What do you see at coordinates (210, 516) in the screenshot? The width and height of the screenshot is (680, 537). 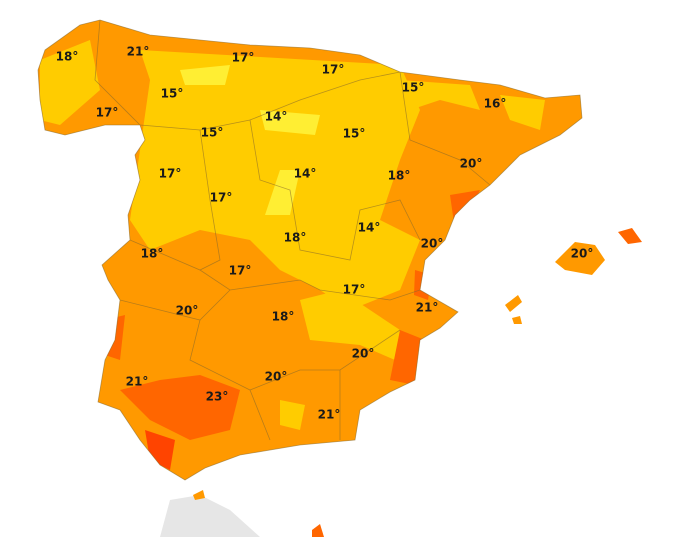 I see `africa-coast` at bounding box center [210, 516].